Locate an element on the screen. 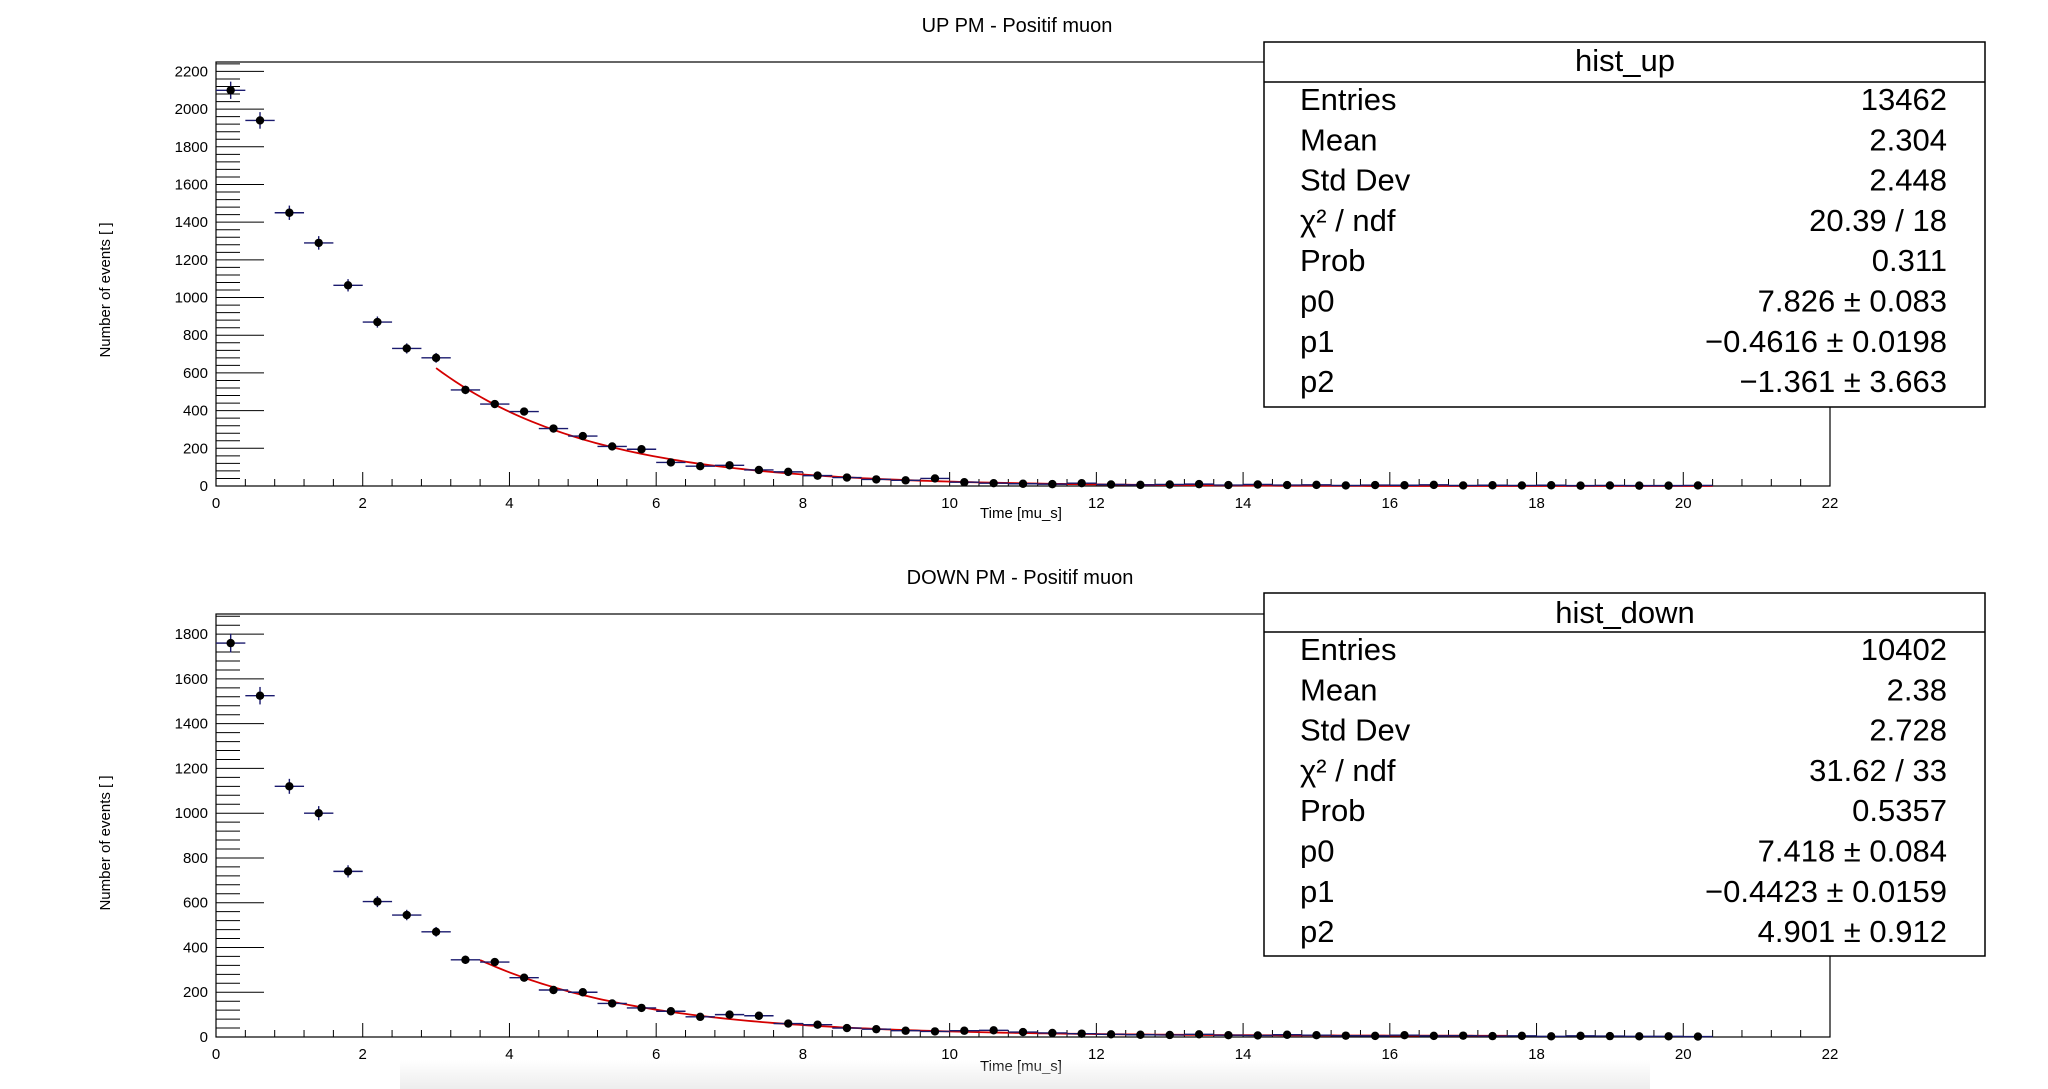  x-axis-label: Time [mu_s] is located at coordinates (1021, 513).